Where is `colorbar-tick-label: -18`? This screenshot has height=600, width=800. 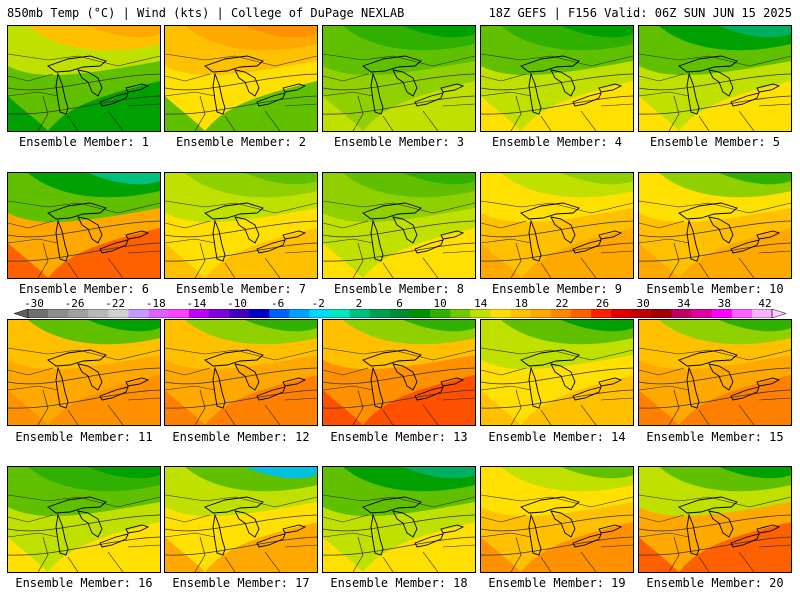
colorbar-tick-label: -18 is located at coordinates (155, 303).